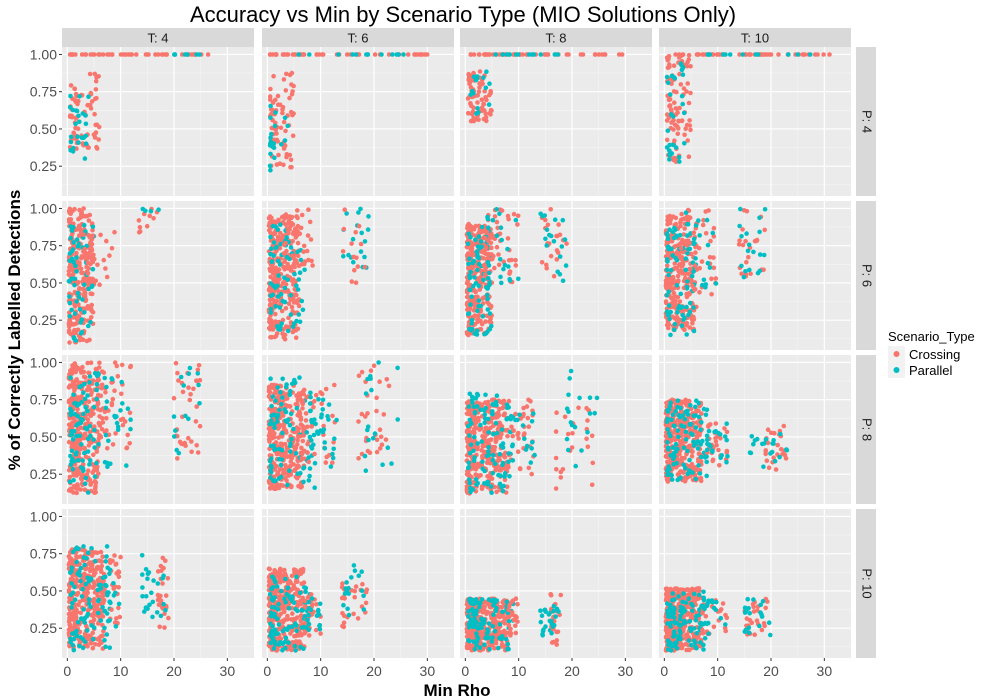  I want to click on facet-strip-row, so click(866, 429).